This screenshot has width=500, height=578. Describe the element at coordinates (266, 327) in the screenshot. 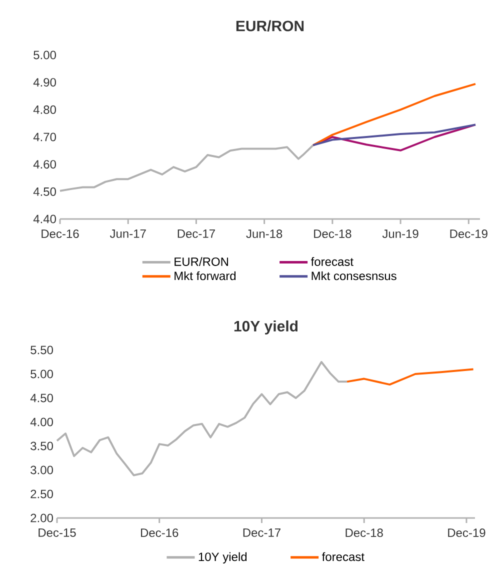

I see `chart-title: 10Y yield` at that location.